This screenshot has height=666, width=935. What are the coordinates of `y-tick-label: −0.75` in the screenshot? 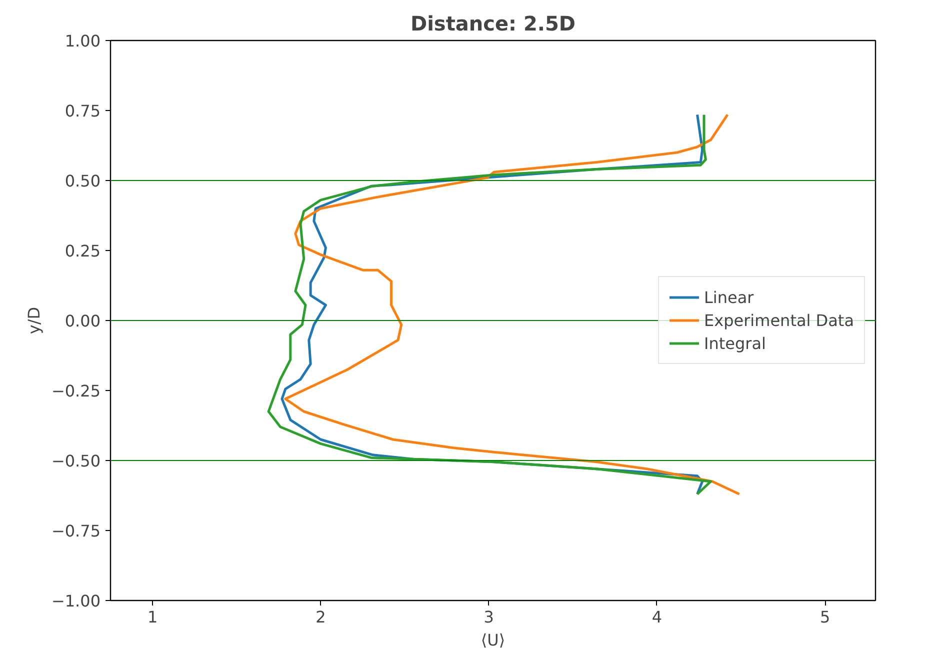 It's located at (75, 531).